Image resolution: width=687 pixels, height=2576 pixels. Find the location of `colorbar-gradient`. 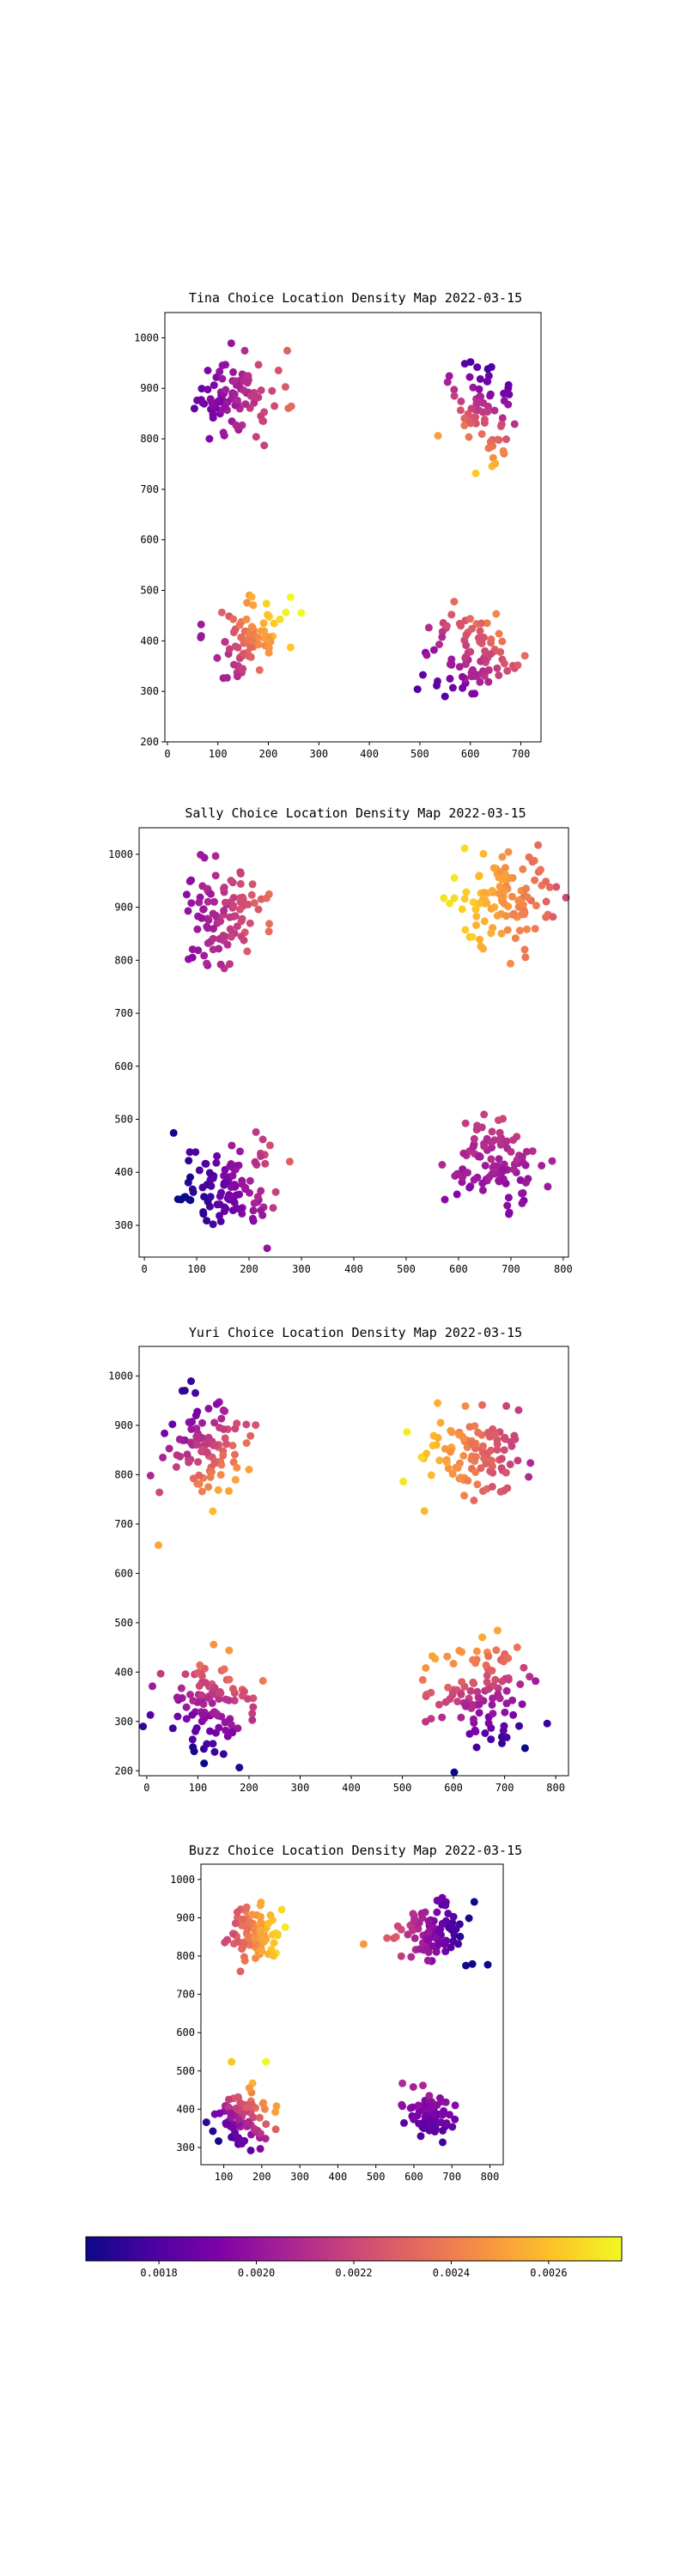

colorbar-gradient is located at coordinates (354, 2249).